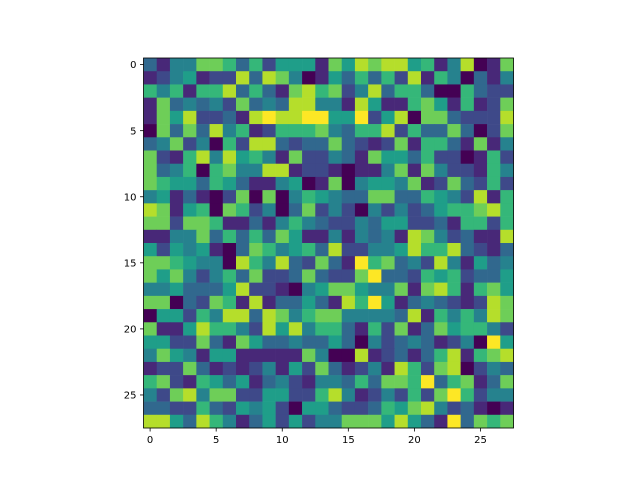 This screenshot has width=640, height=484. What do you see at coordinates (216, 440) in the screenshot?
I see `x-tick-label: 5` at bounding box center [216, 440].